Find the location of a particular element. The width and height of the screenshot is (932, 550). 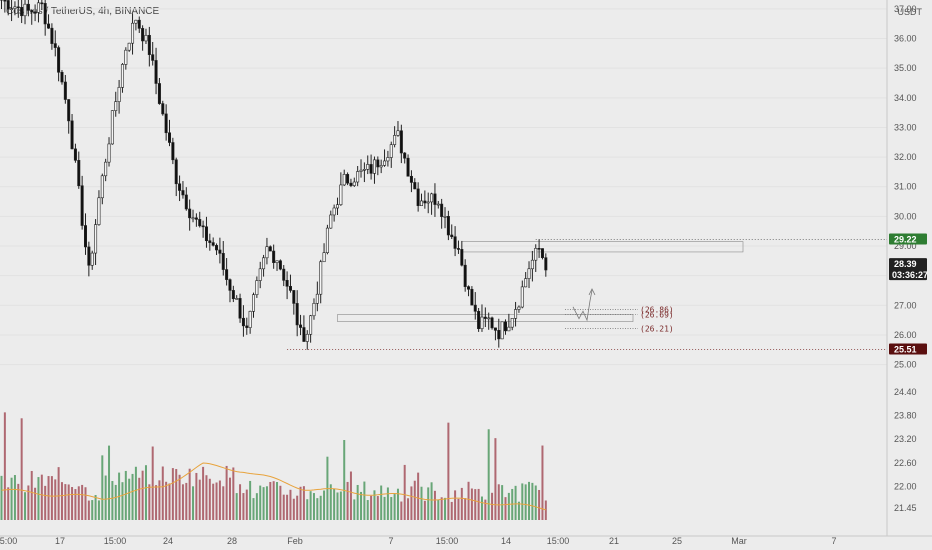

volume-tick-label: 22.60 is located at coordinates (905, 463).